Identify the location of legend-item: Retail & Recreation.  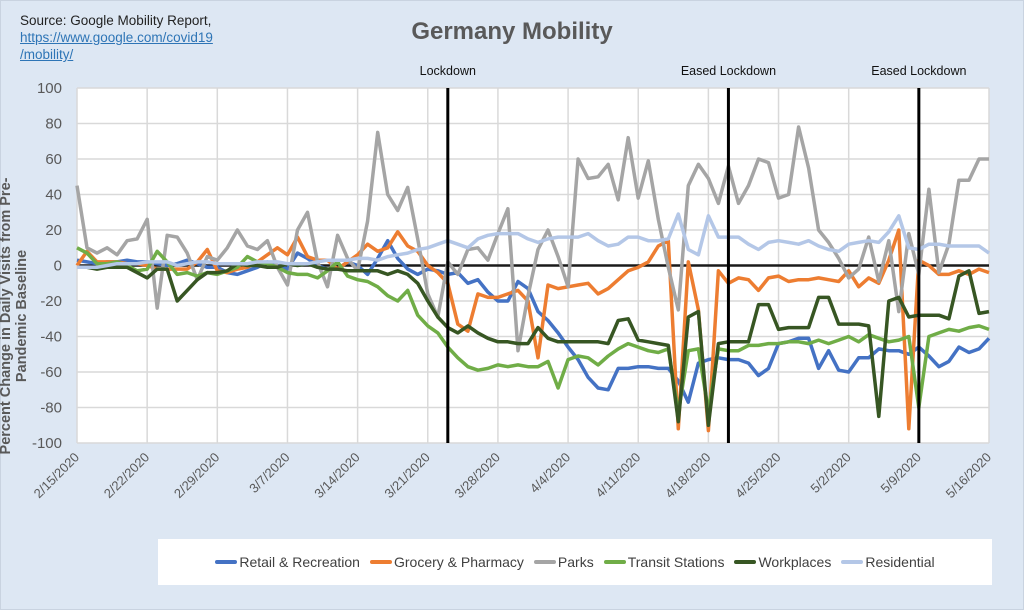
(287, 562).